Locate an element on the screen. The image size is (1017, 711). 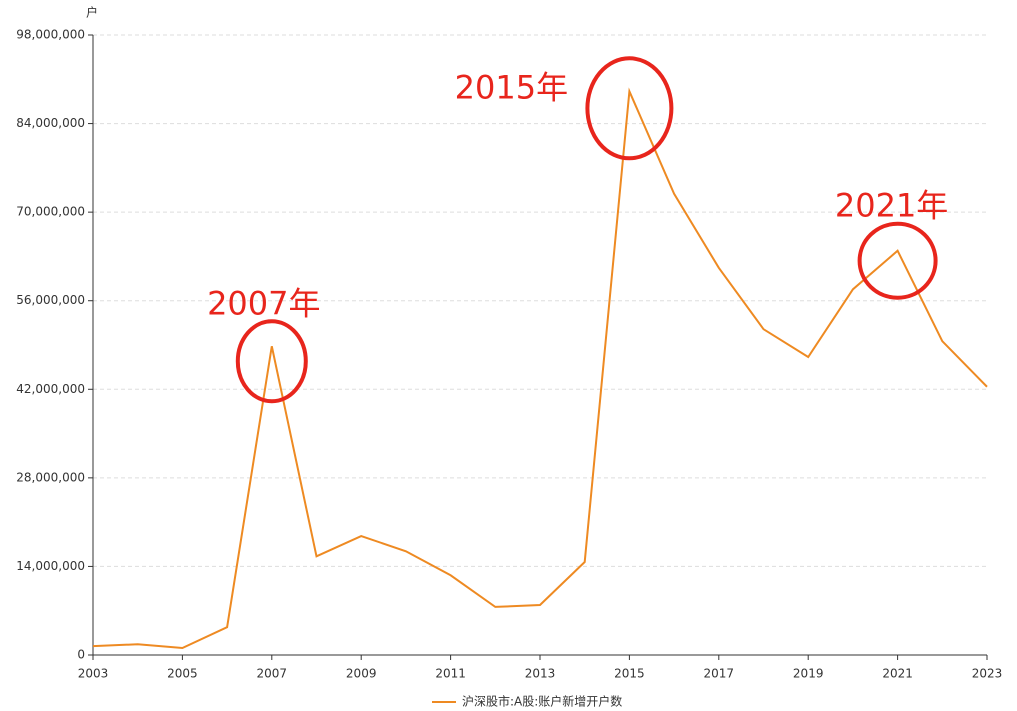
x-tick-label: 2005 is located at coordinates (182, 674).